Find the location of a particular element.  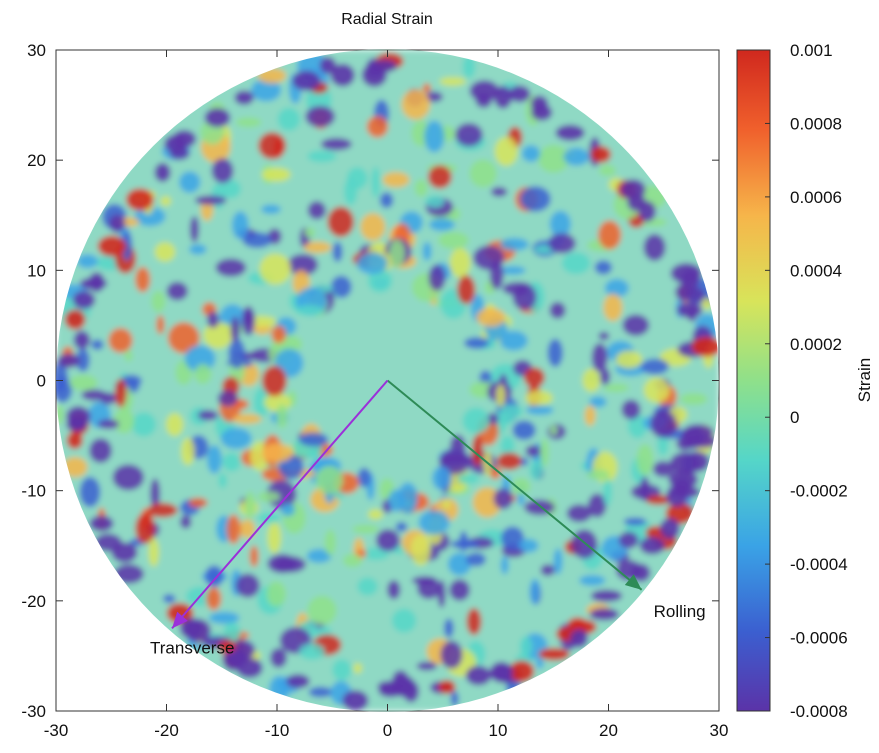

annotation-transverse: Transverse is located at coordinates (192, 647).